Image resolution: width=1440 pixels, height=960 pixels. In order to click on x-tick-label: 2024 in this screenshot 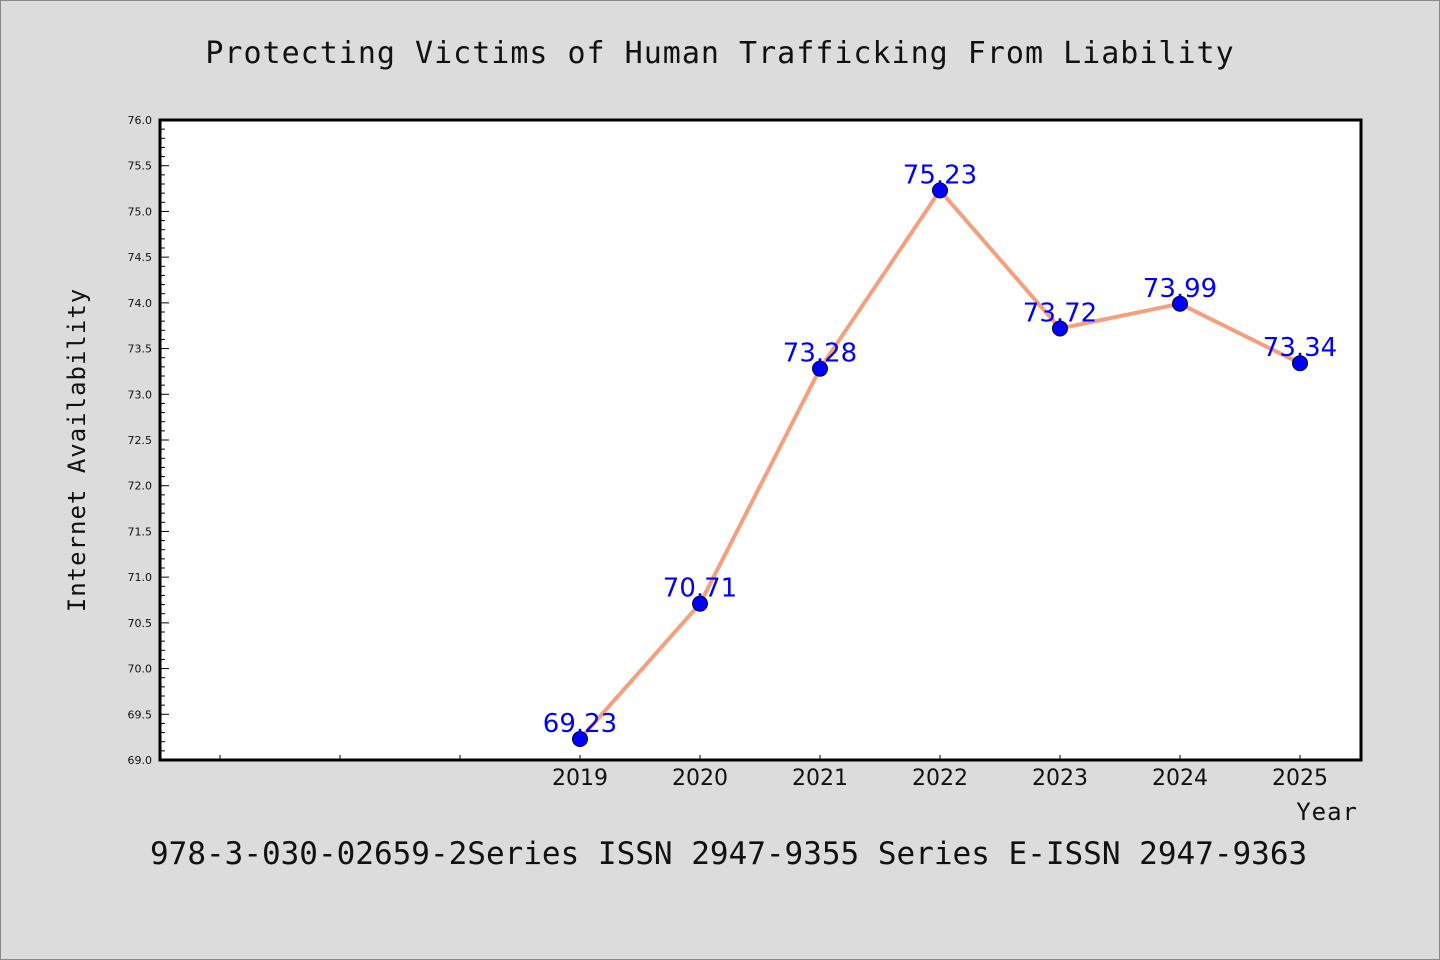, I will do `click(1180, 778)`.